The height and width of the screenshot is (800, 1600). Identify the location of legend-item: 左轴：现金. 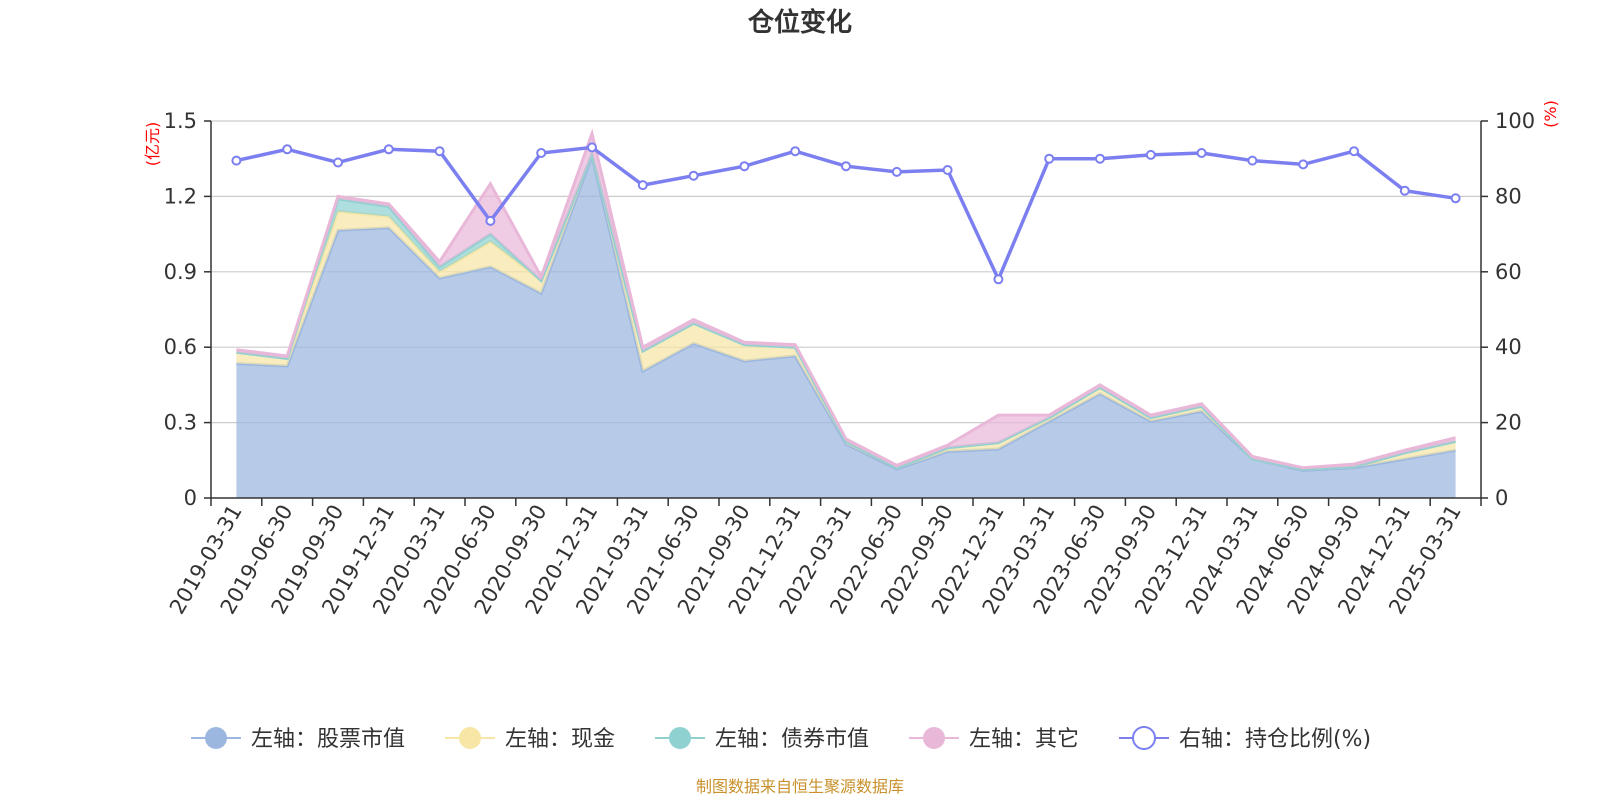
(530, 739).